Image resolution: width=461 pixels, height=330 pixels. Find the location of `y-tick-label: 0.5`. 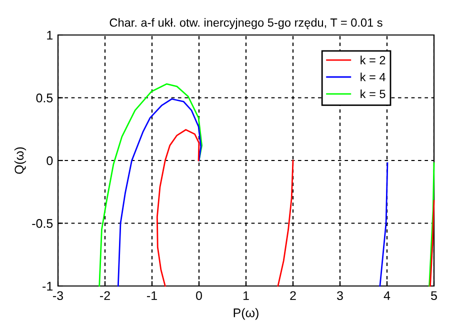

y-tick-label: 0.5 is located at coordinates (44, 98).